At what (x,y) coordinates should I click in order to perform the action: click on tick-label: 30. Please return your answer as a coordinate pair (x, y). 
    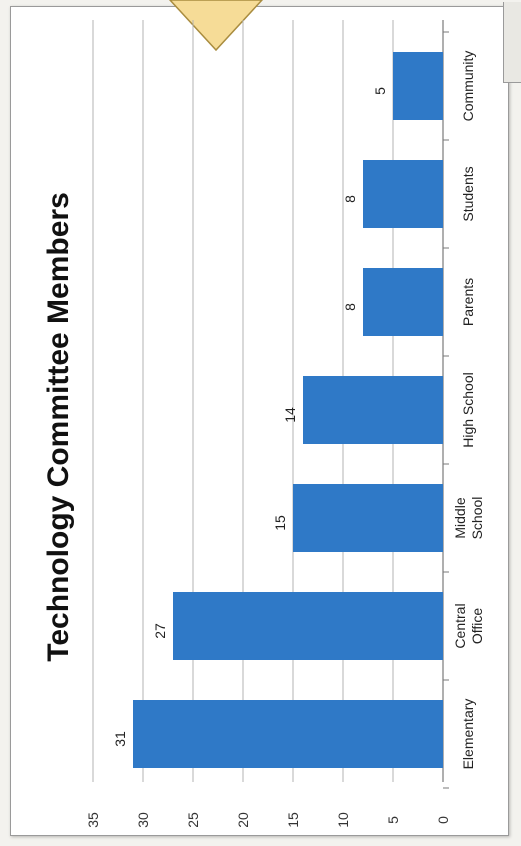
    Looking at the image, I should click on (143, 820).